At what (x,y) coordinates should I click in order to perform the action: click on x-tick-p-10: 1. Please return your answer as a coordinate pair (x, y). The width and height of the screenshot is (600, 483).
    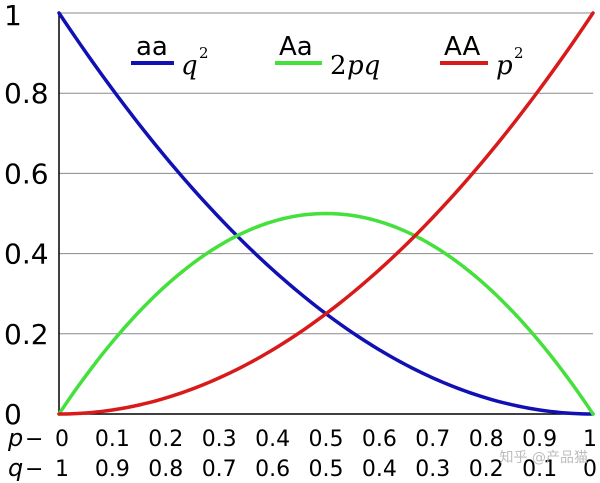
    Looking at the image, I should click on (590, 439).